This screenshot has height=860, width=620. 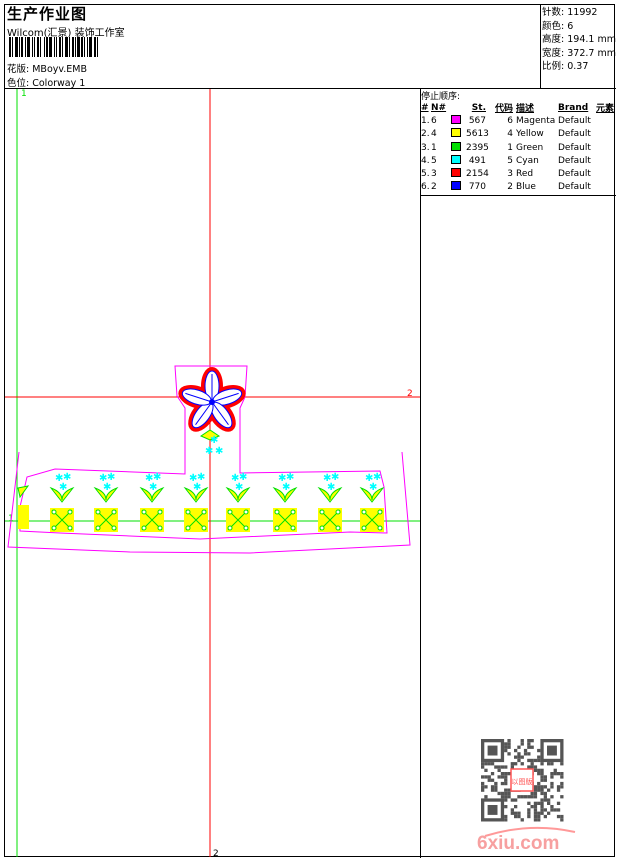 What do you see at coordinates (209, 502) in the screenshot?
I see `outer-outline` at bounding box center [209, 502].